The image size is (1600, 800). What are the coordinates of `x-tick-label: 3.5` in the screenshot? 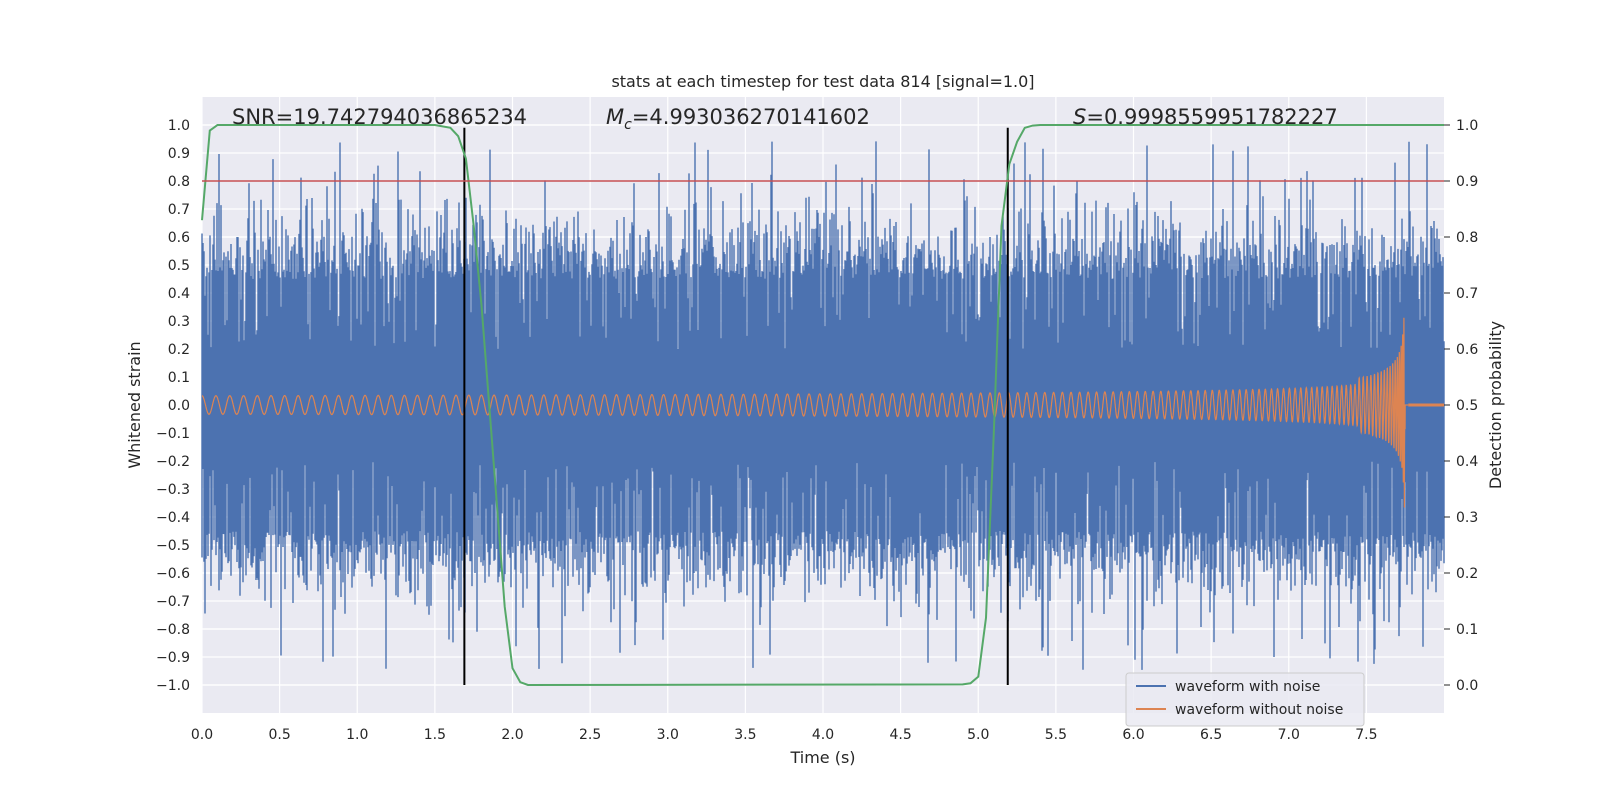 It's located at (745, 735).